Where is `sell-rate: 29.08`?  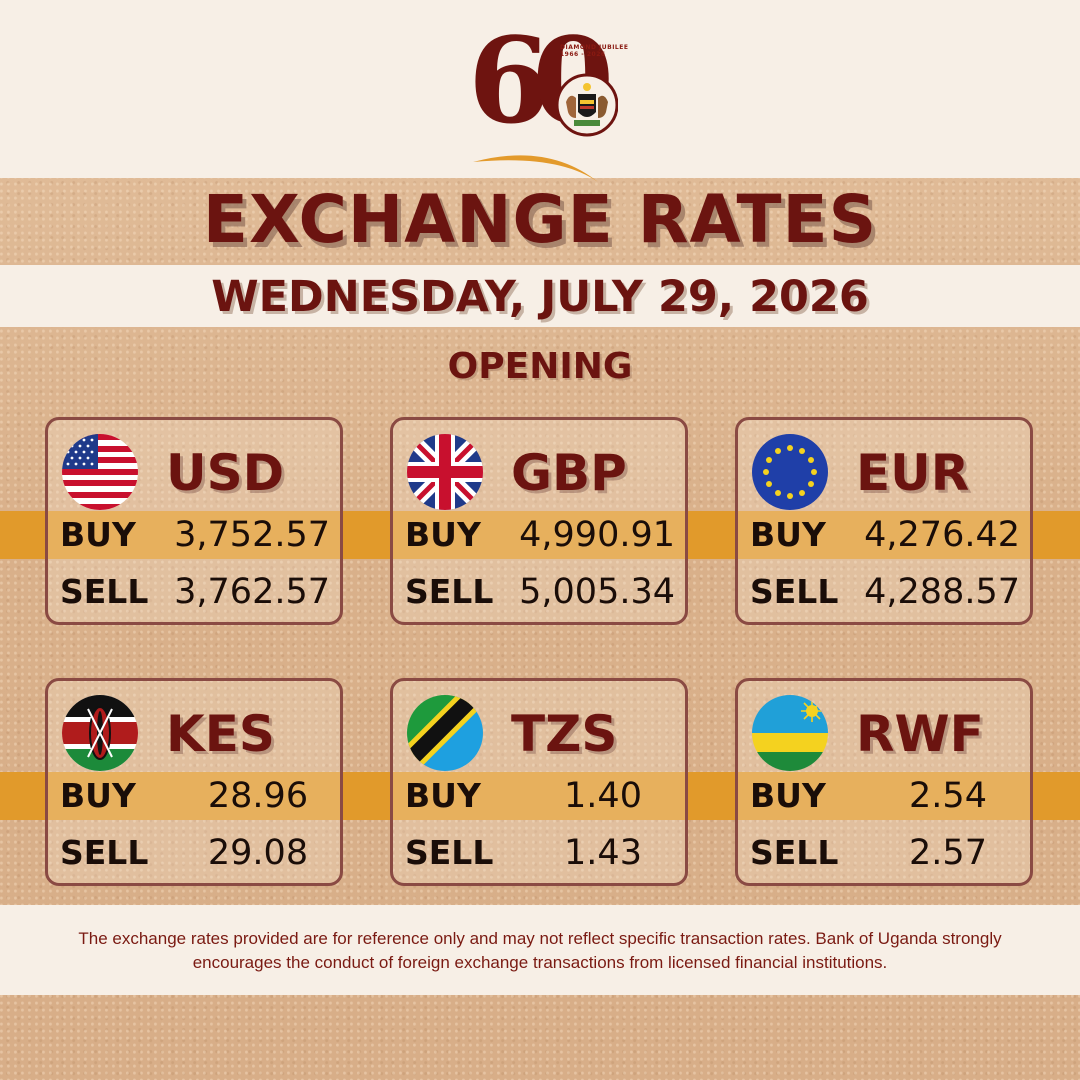
sell-rate: 29.08 is located at coordinates (258, 853).